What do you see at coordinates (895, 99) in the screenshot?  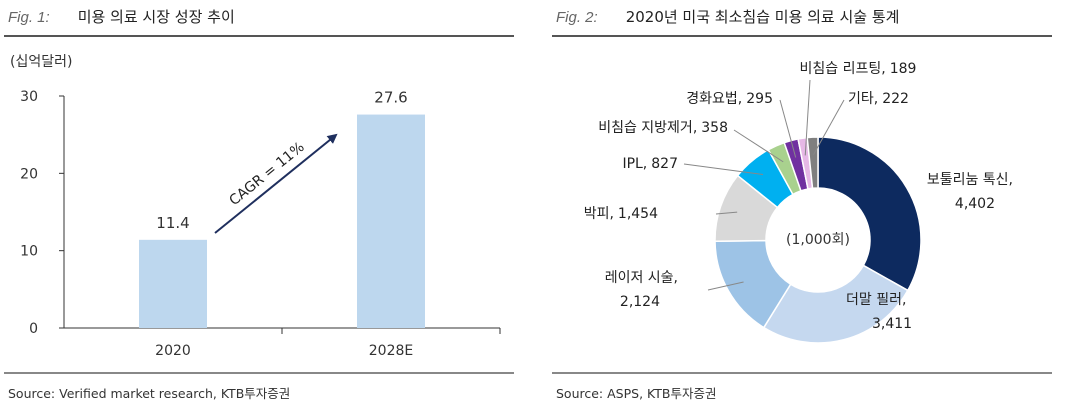 I see `slice-value: 222` at bounding box center [895, 99].